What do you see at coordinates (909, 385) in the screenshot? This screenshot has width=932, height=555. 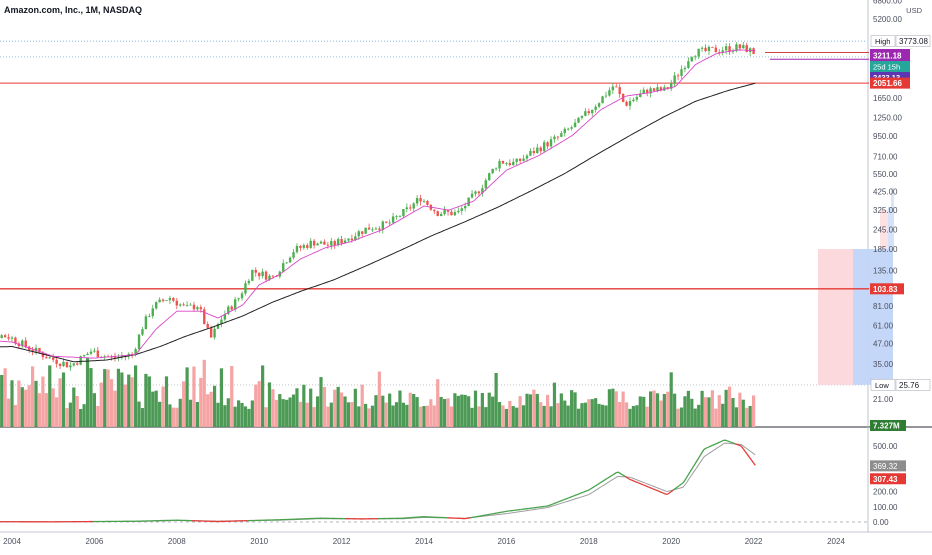 I see `low-value-label: 25.76` at bounding box center [909, 385].